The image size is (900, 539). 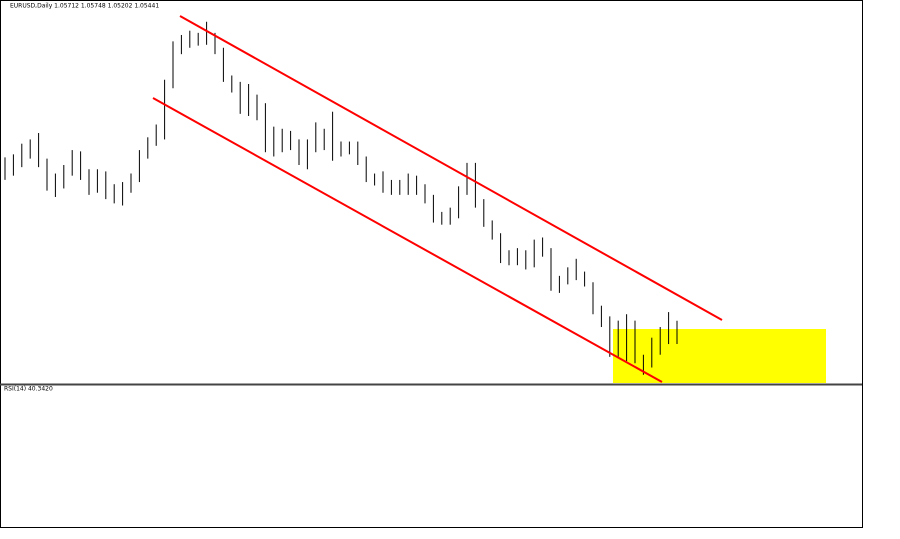 What do you see at coordinates (28, 389) in the screenshot?
I see `indicator-title: RSI(14) 40.3420` at bounding box center [28, 389].